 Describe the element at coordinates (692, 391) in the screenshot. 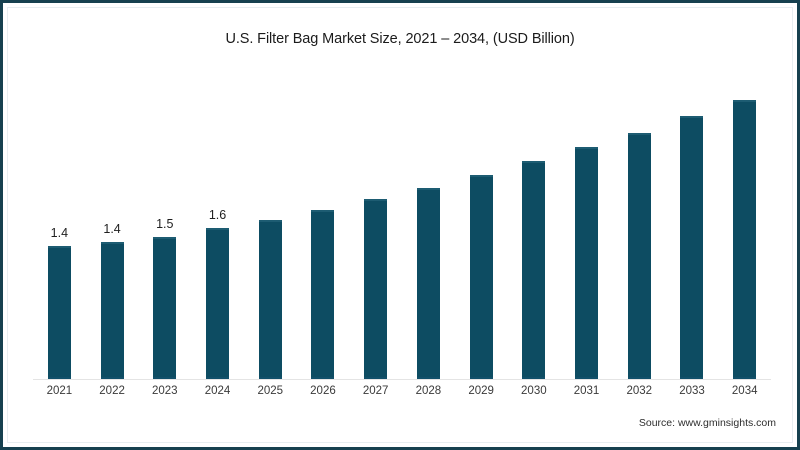

I see `x-tick-2033: 2033` at that location.